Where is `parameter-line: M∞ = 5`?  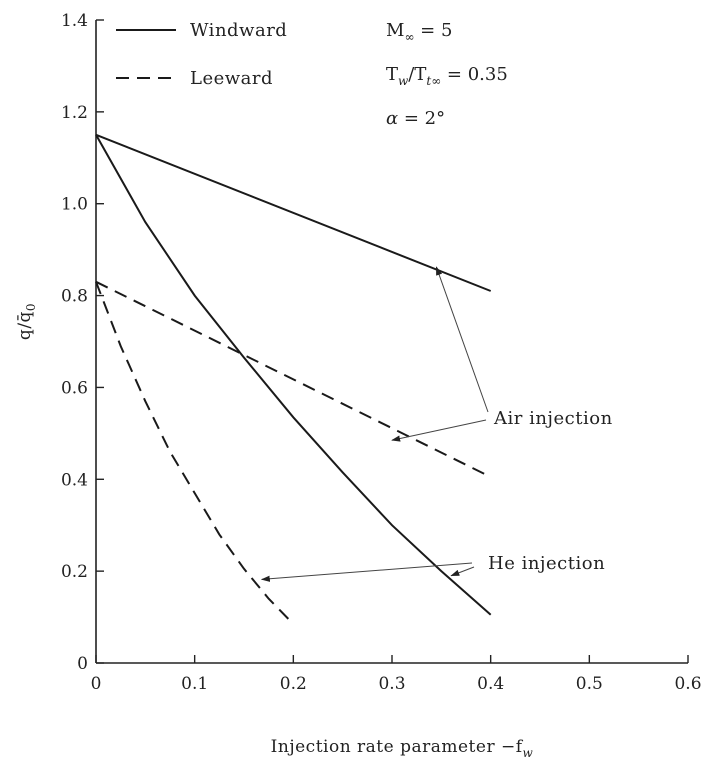
parameter-line: M∞ = 5 is located at coordinates (419, 32).